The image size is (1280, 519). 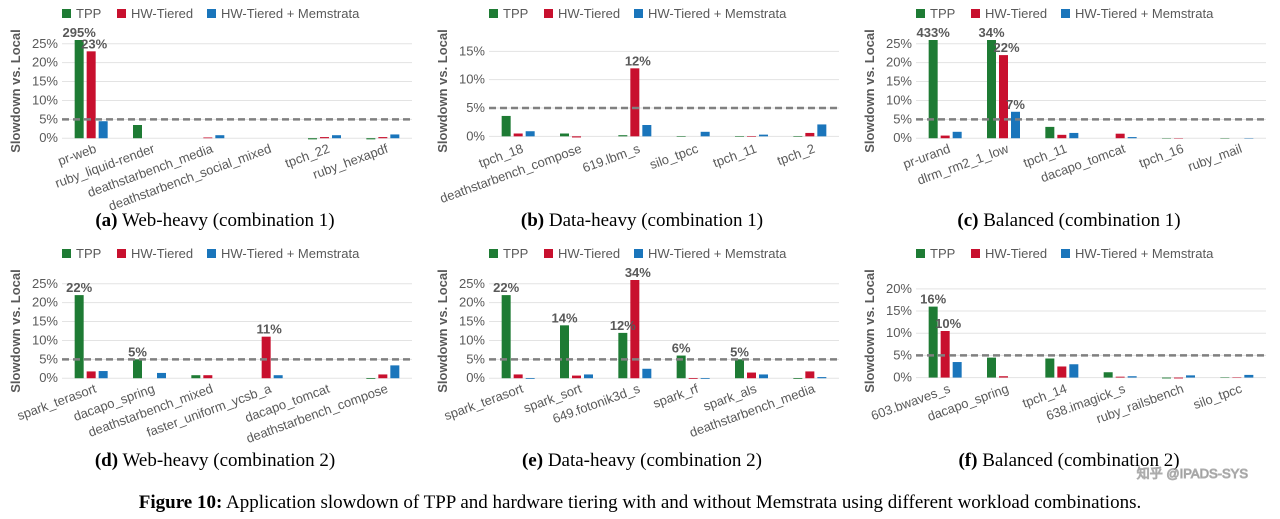 What do you see at coordinates (942, 13) in the screenshot?
I see `legend-label: TPP` at bounding box center [942, 13].